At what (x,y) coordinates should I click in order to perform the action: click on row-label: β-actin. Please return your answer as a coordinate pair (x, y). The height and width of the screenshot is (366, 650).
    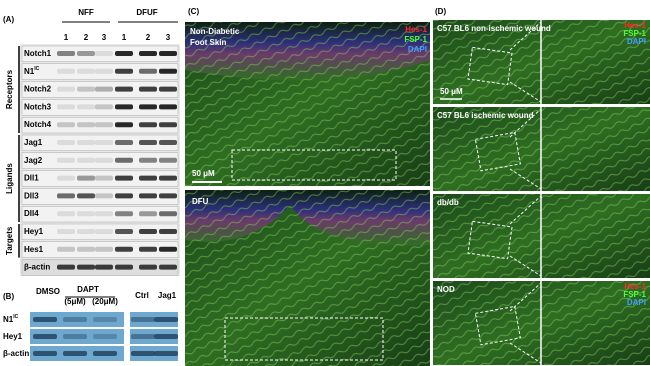
    Looking at the image, I should click on (16, 353).